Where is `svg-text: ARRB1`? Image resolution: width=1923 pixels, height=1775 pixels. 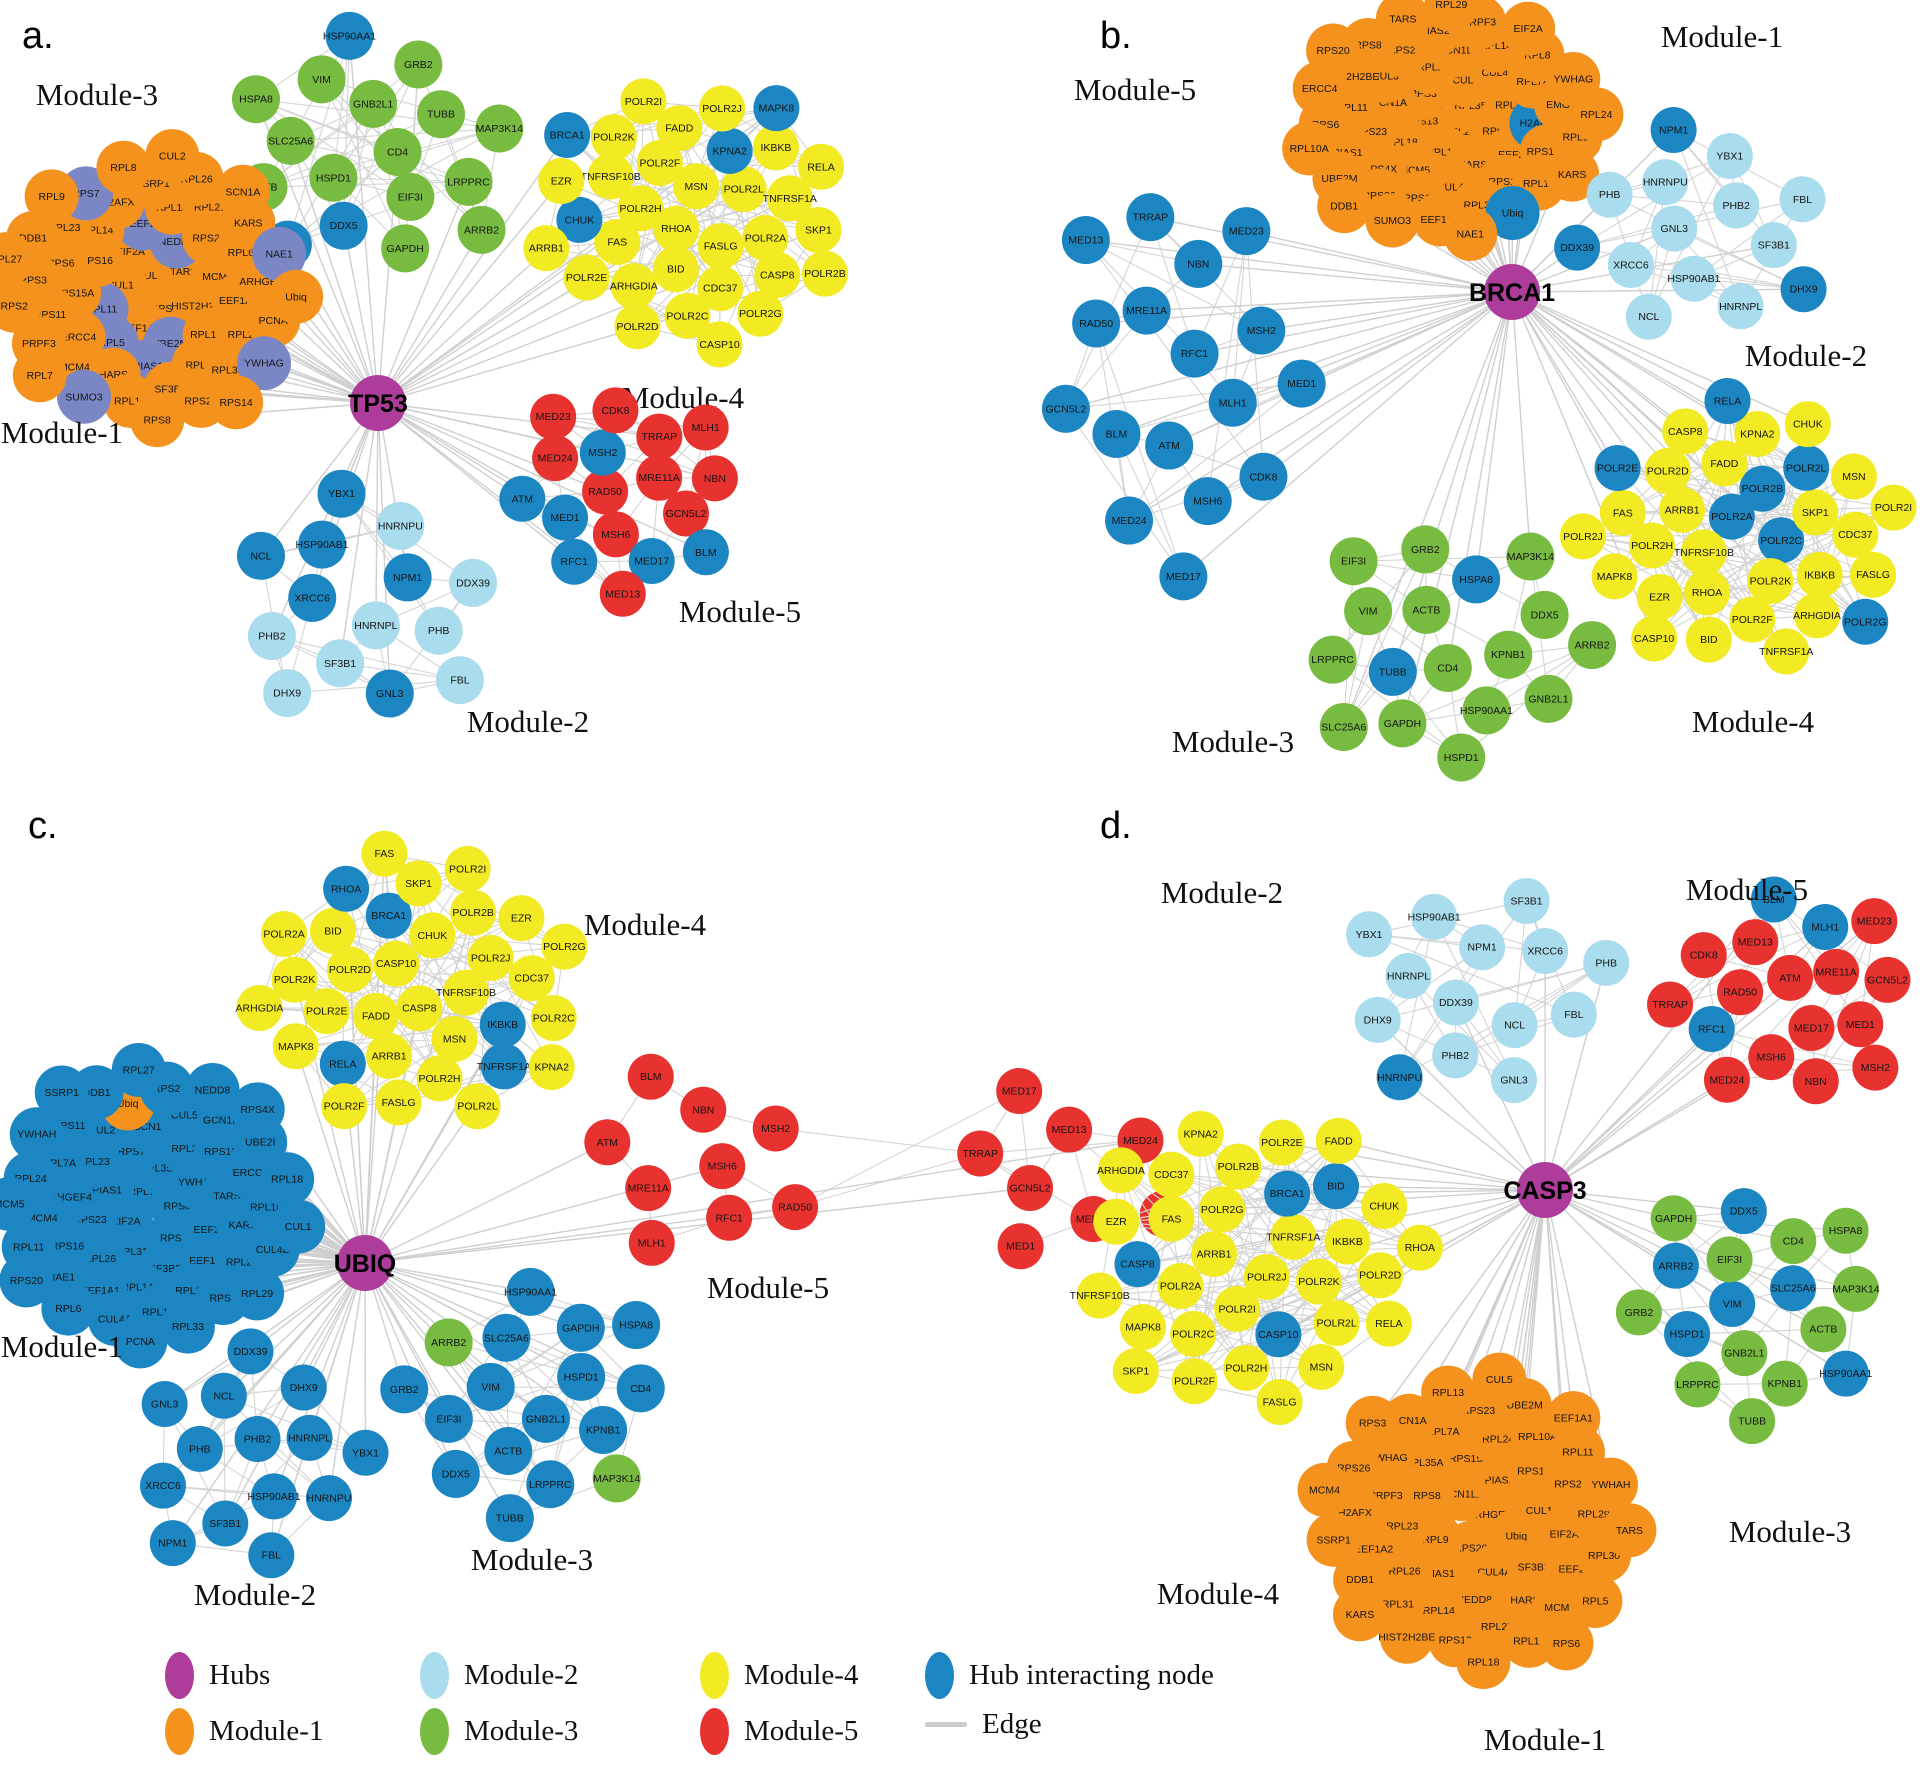 svg-text: ARRB1 is located at coordinates (546, 249).